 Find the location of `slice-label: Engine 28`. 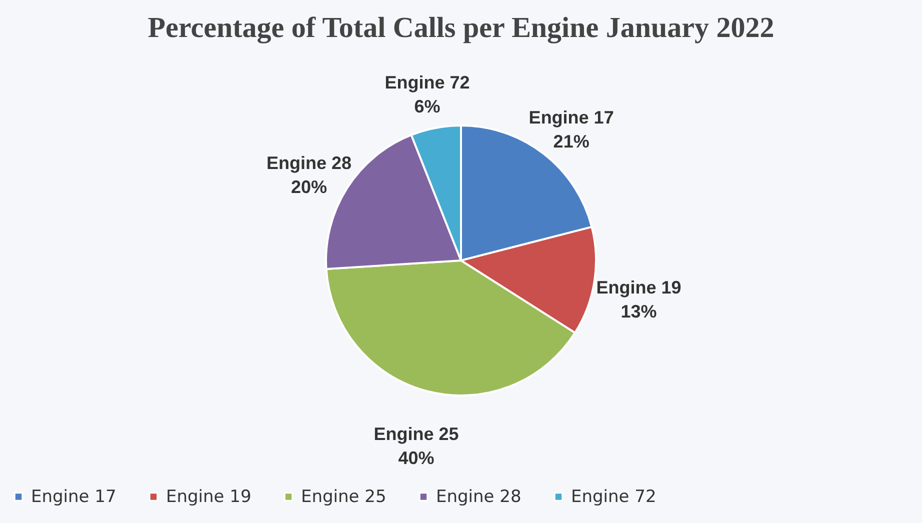

slice-label: Engine 28 is located at coordinates (309, 163).